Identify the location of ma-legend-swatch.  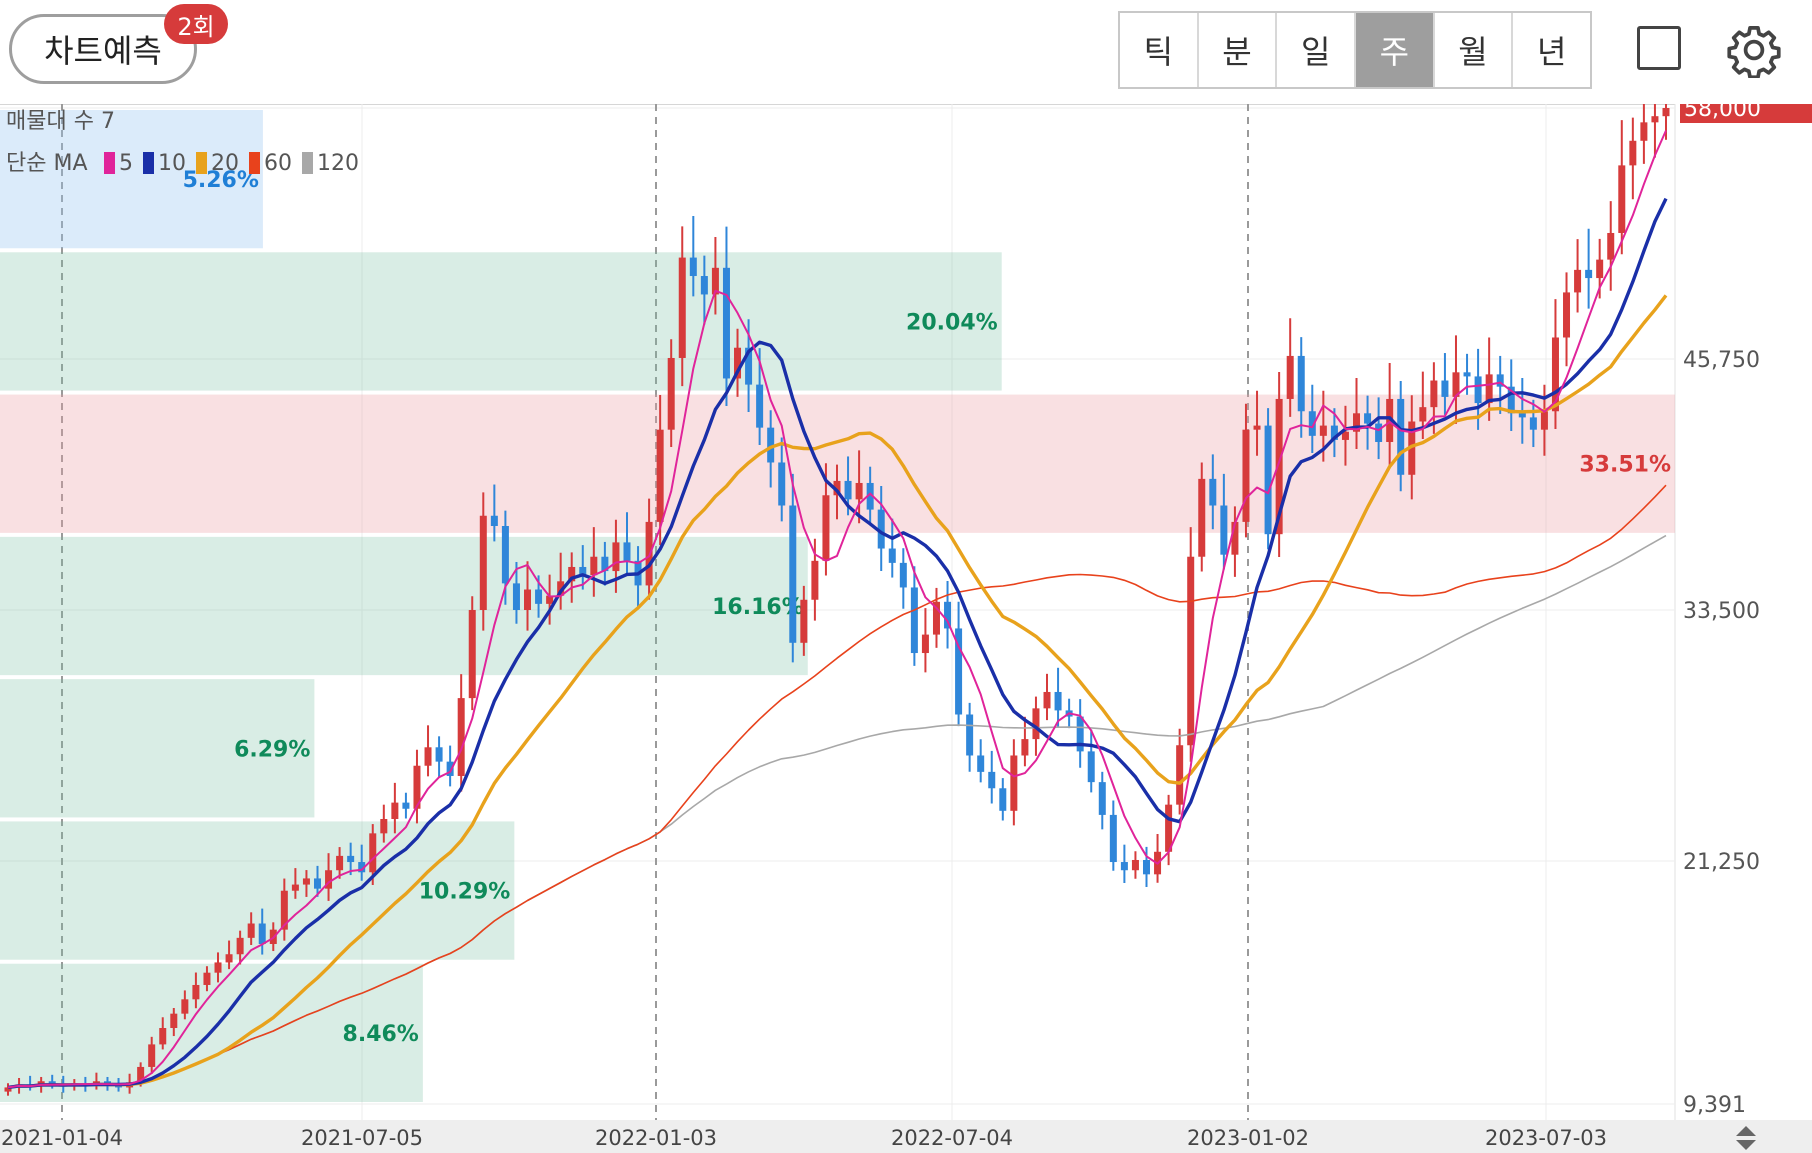
(201, 163).